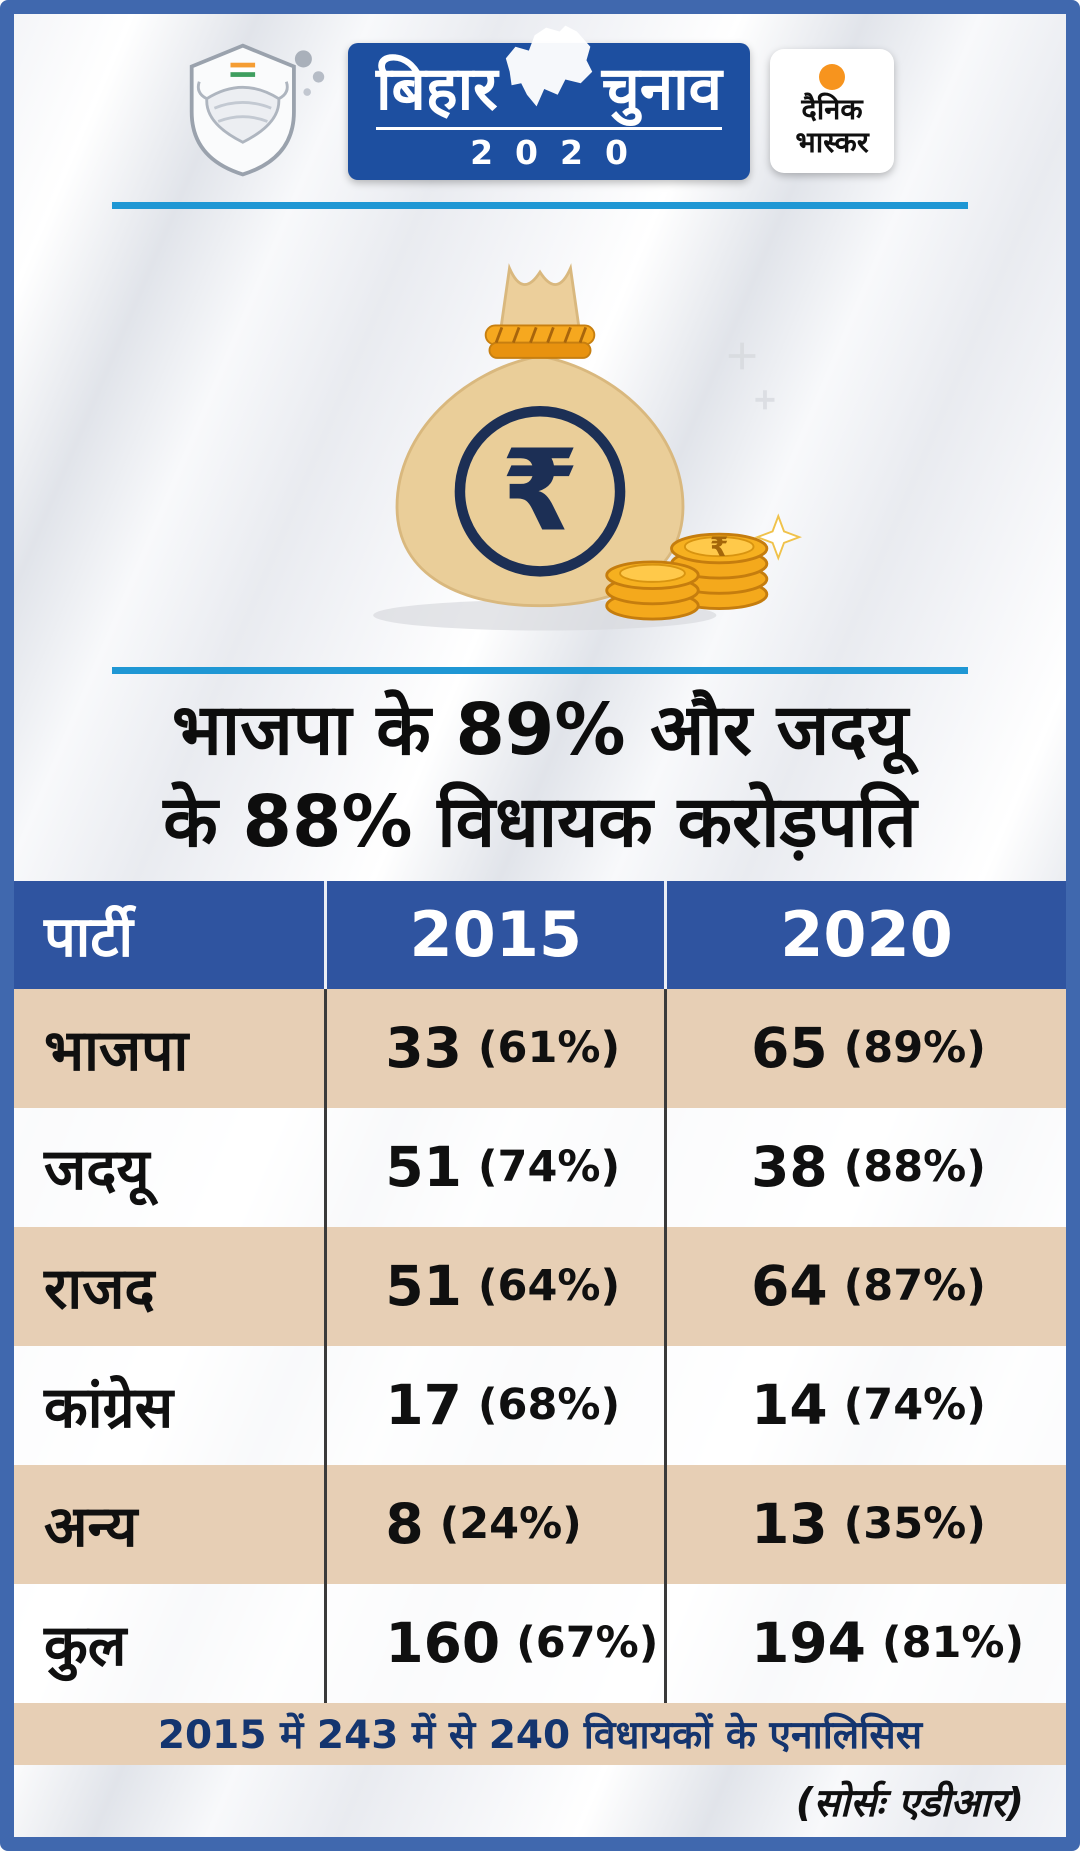 This screenshot has height=1851, width=1080. Describe the element at coordinates (423, 1405) in the screenshot. I see `value-2015: 17` at that location.